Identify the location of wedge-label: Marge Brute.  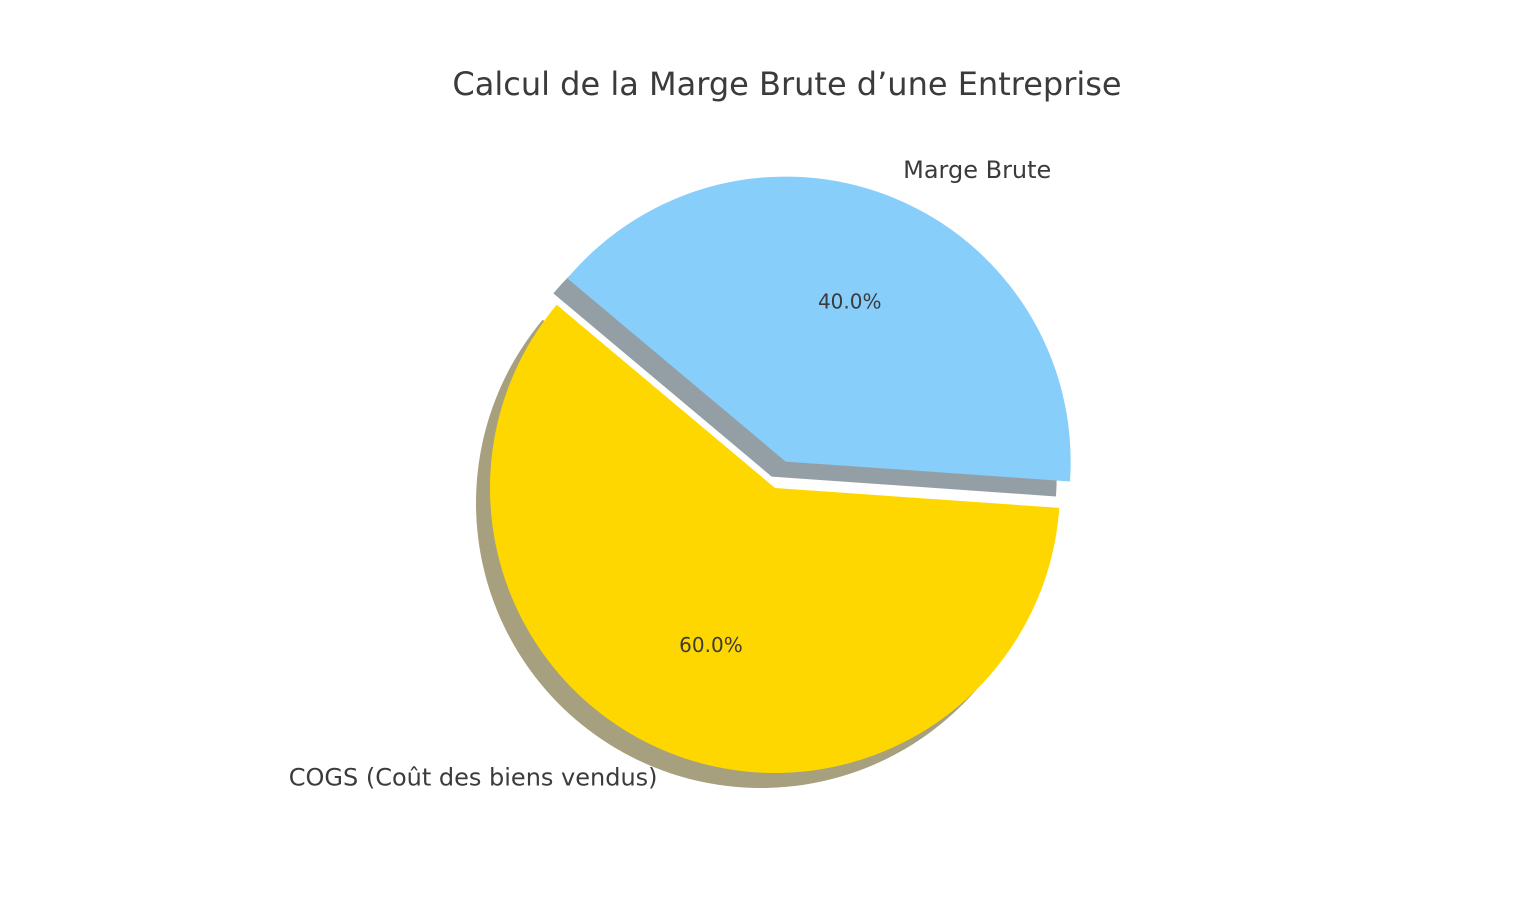
(977, 170).